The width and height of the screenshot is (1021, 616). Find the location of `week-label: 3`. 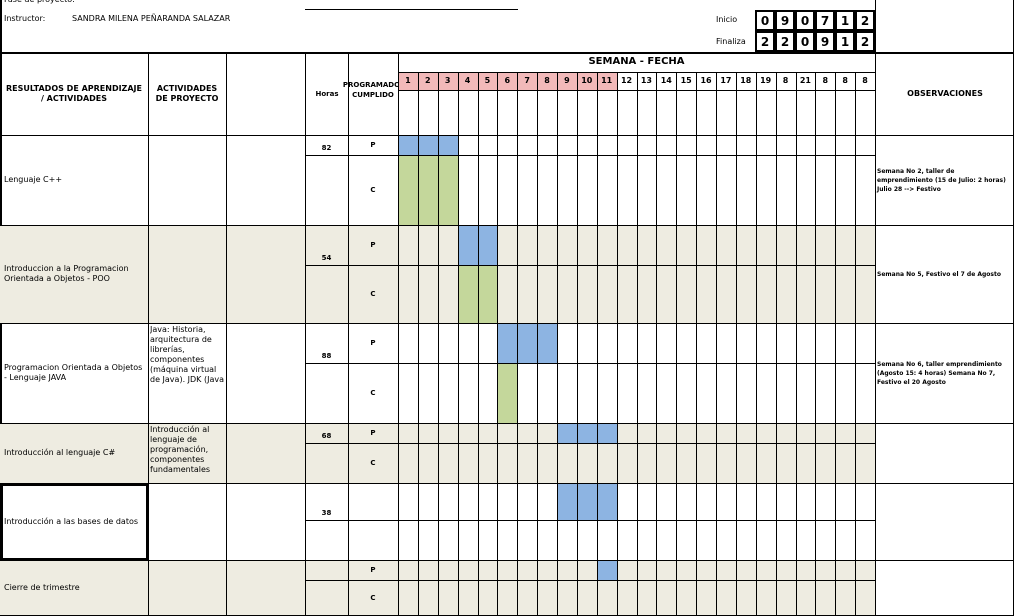

week-label: 3 is located at coordinates (447, 81).